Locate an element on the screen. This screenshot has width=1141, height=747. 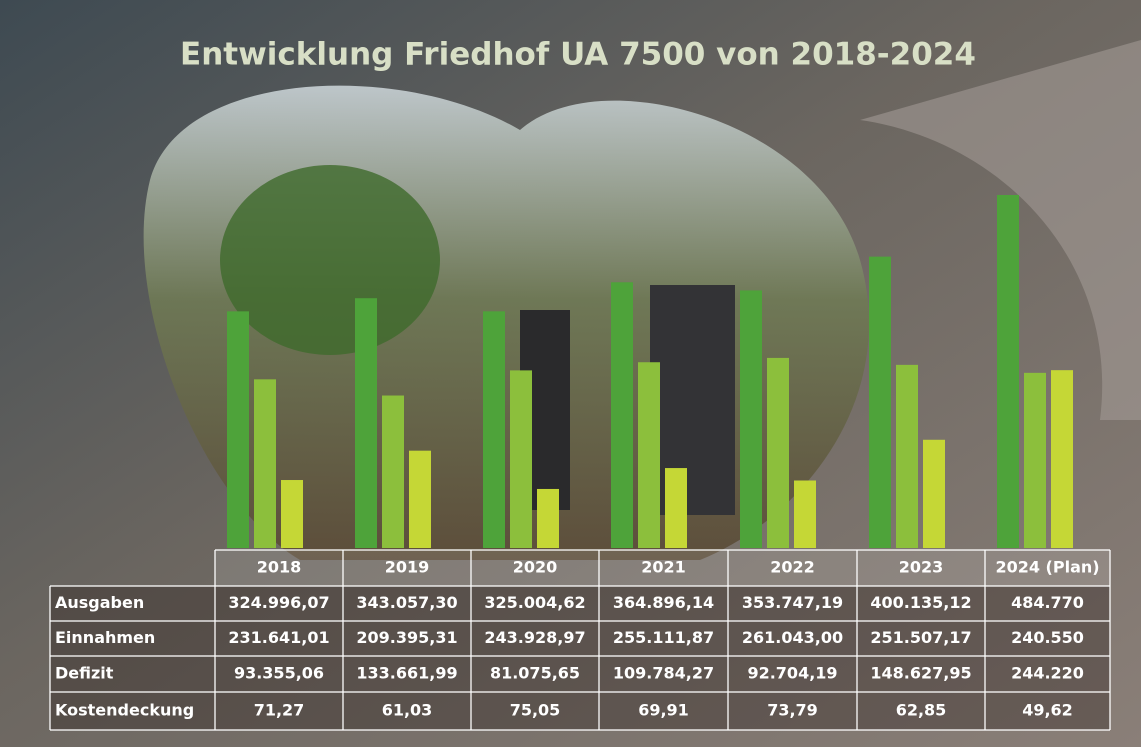
table-value: 61,03 is located at coordinates (407, 710).